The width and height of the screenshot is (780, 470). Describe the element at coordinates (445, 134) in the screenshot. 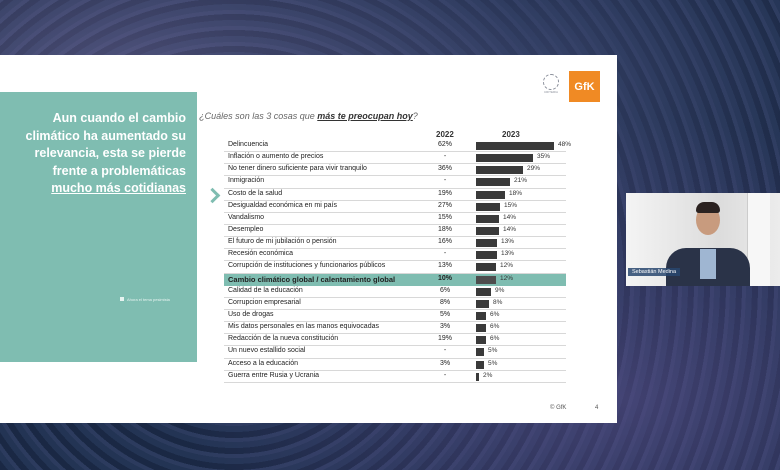

I see `column-header-2022: 2022` at that location.